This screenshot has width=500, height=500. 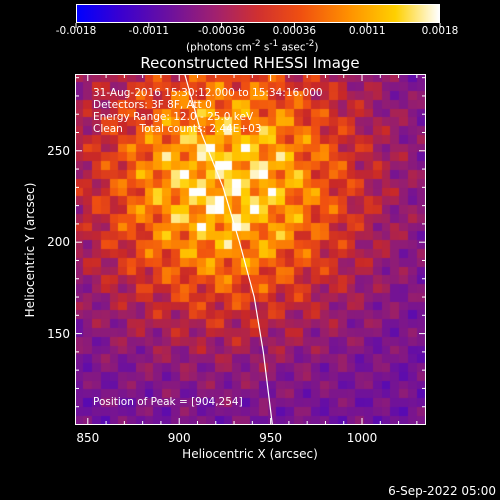 What do you see at coordinates (76, 31) in the screenshot?
I see `colorbar-tick-label: -0.0018` at bounding box center [76, 31].